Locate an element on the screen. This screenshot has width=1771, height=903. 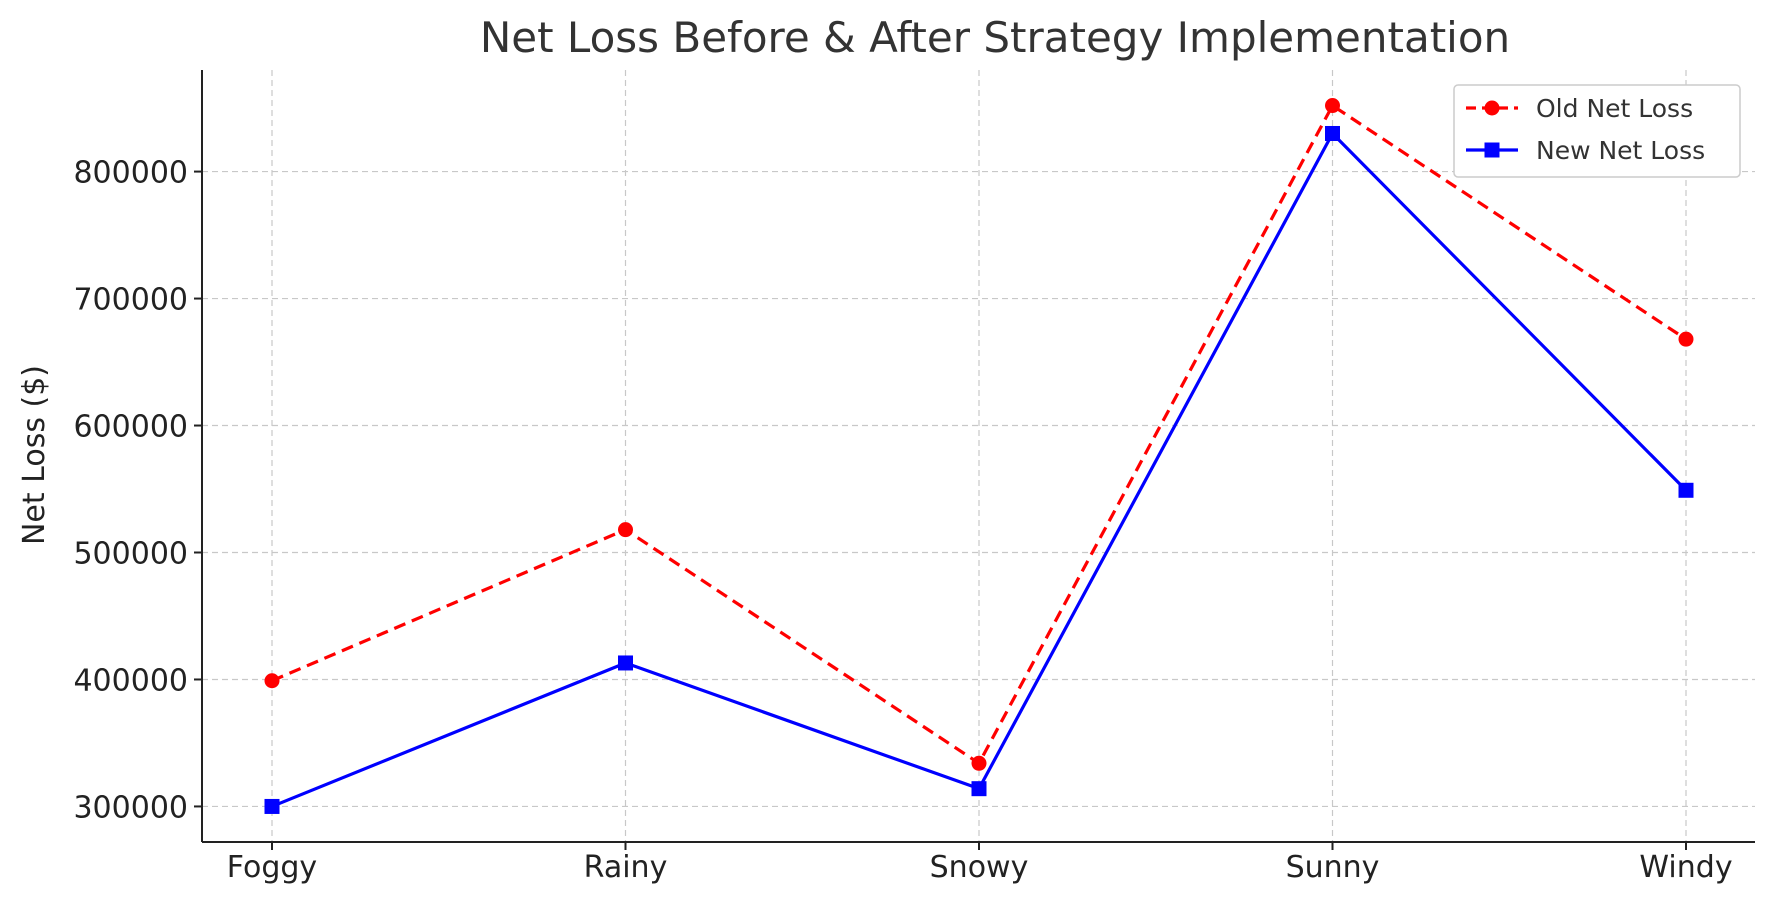
x-tick-label: Rainy is located at coordinates (626, 867).